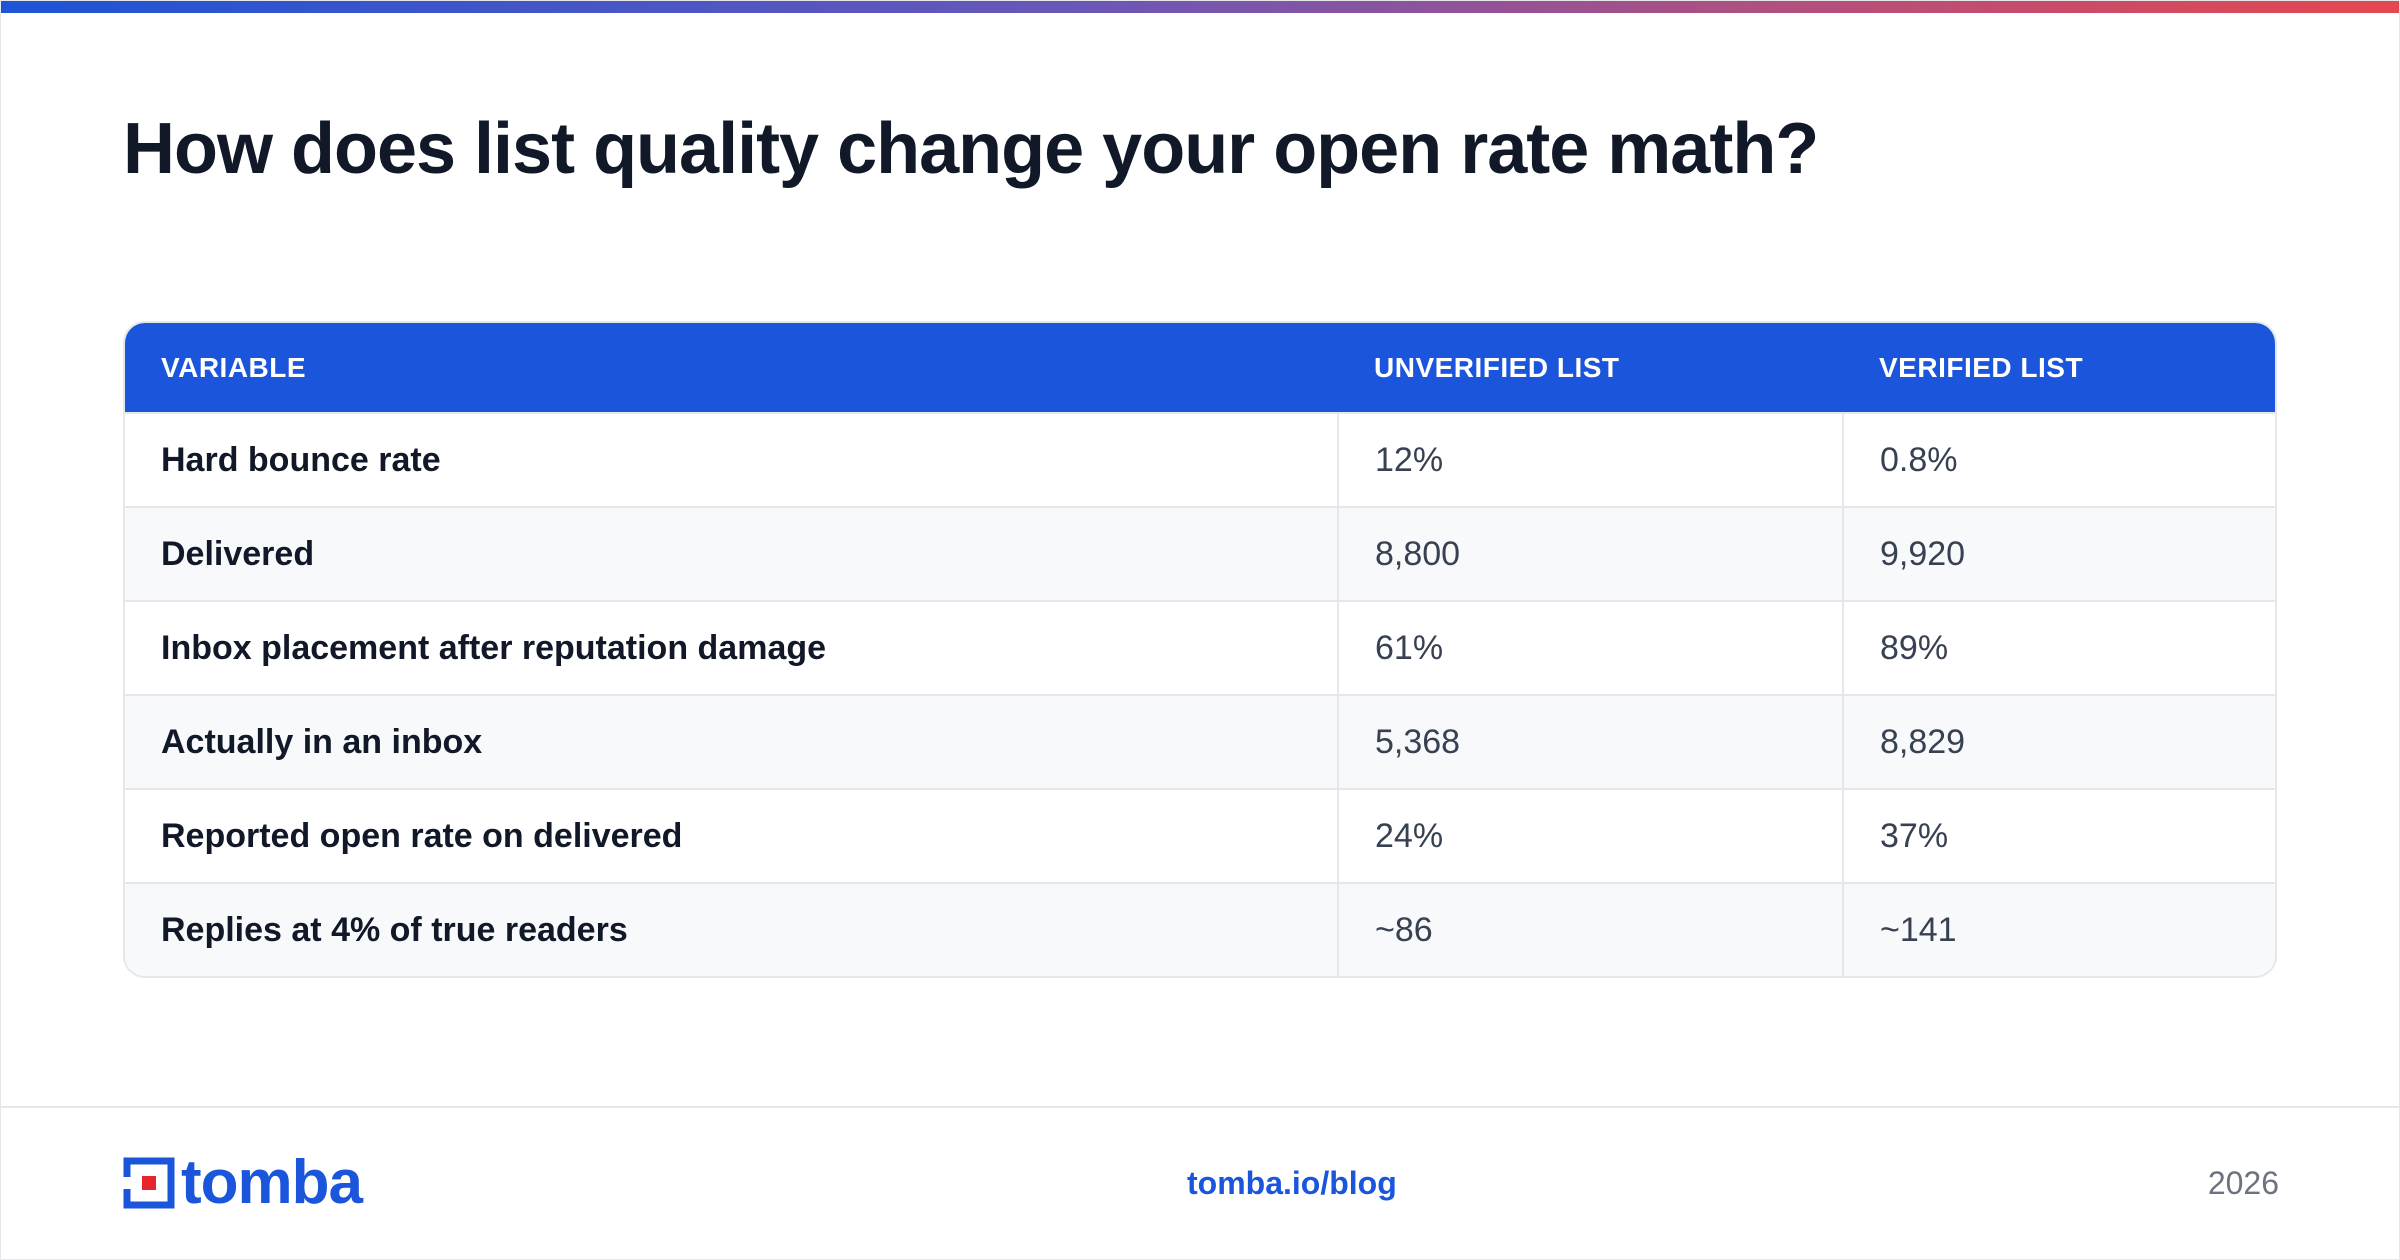 This screenshot has height=1260, width=2400. I want to click on table-row: Actually in an inbox 5,368 8,829, so click(1200, 742).